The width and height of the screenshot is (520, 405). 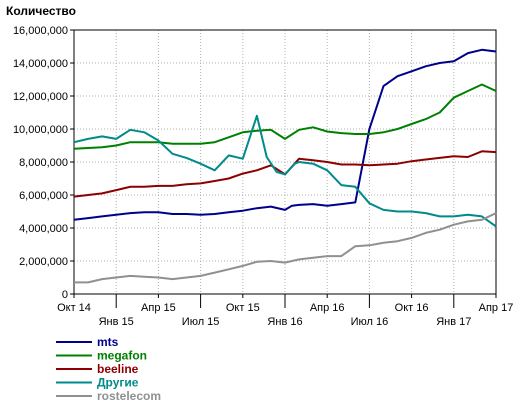 I want to click on legend-label: megafon, so click(x=122, y=356).